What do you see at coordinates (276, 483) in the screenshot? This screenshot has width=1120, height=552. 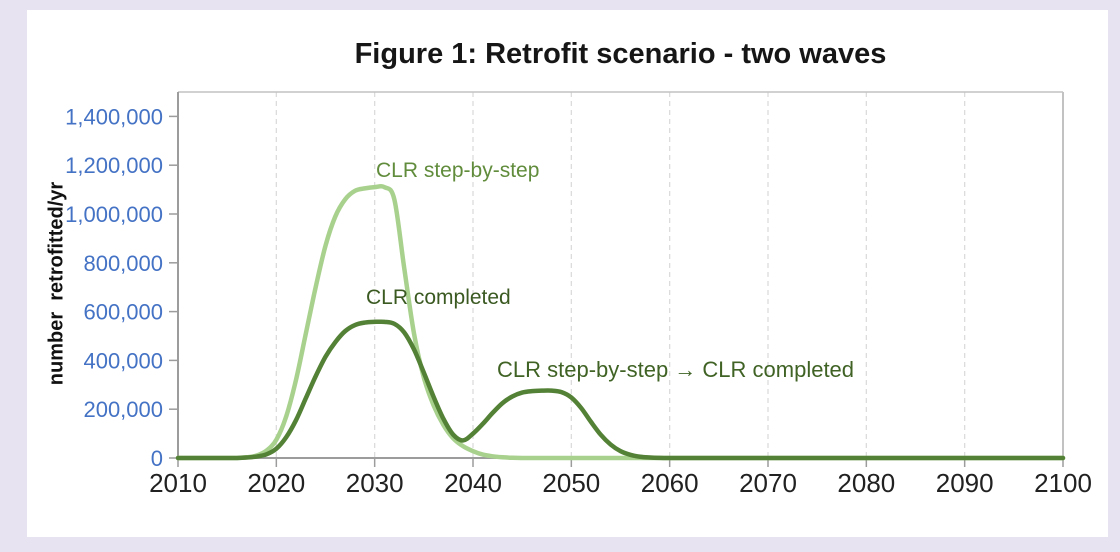 I see `x-tick-label: 2020` at bounding box center [276, 483].